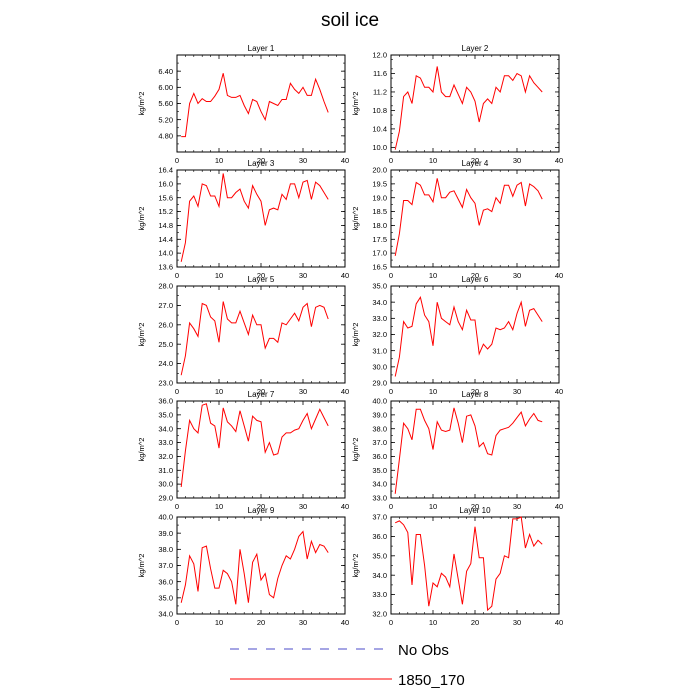  Describe the element at coordinates (165, 253) in the screenshot. I see `y-tick-label: 14.0` at that location.